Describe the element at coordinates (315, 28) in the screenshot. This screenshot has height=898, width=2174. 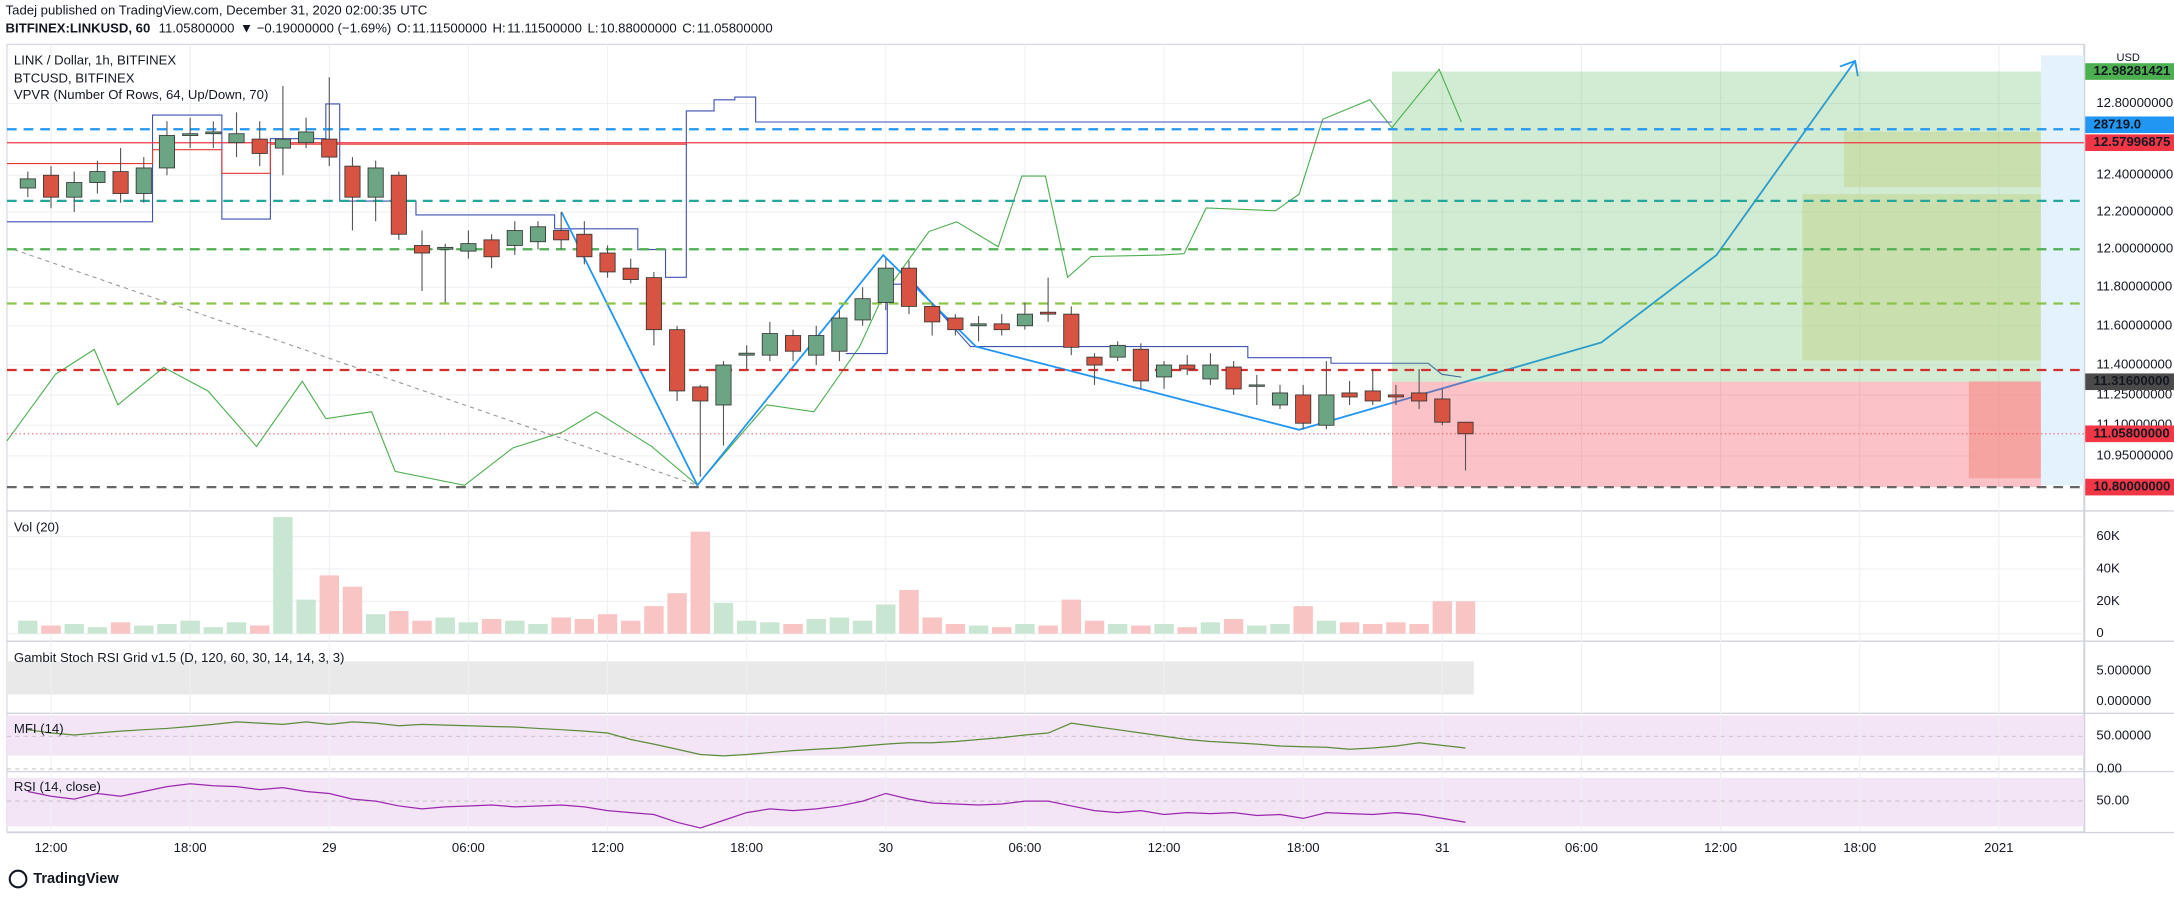
I see `price-change: ▼ −0.19000000 (−1.69%)` at that location.